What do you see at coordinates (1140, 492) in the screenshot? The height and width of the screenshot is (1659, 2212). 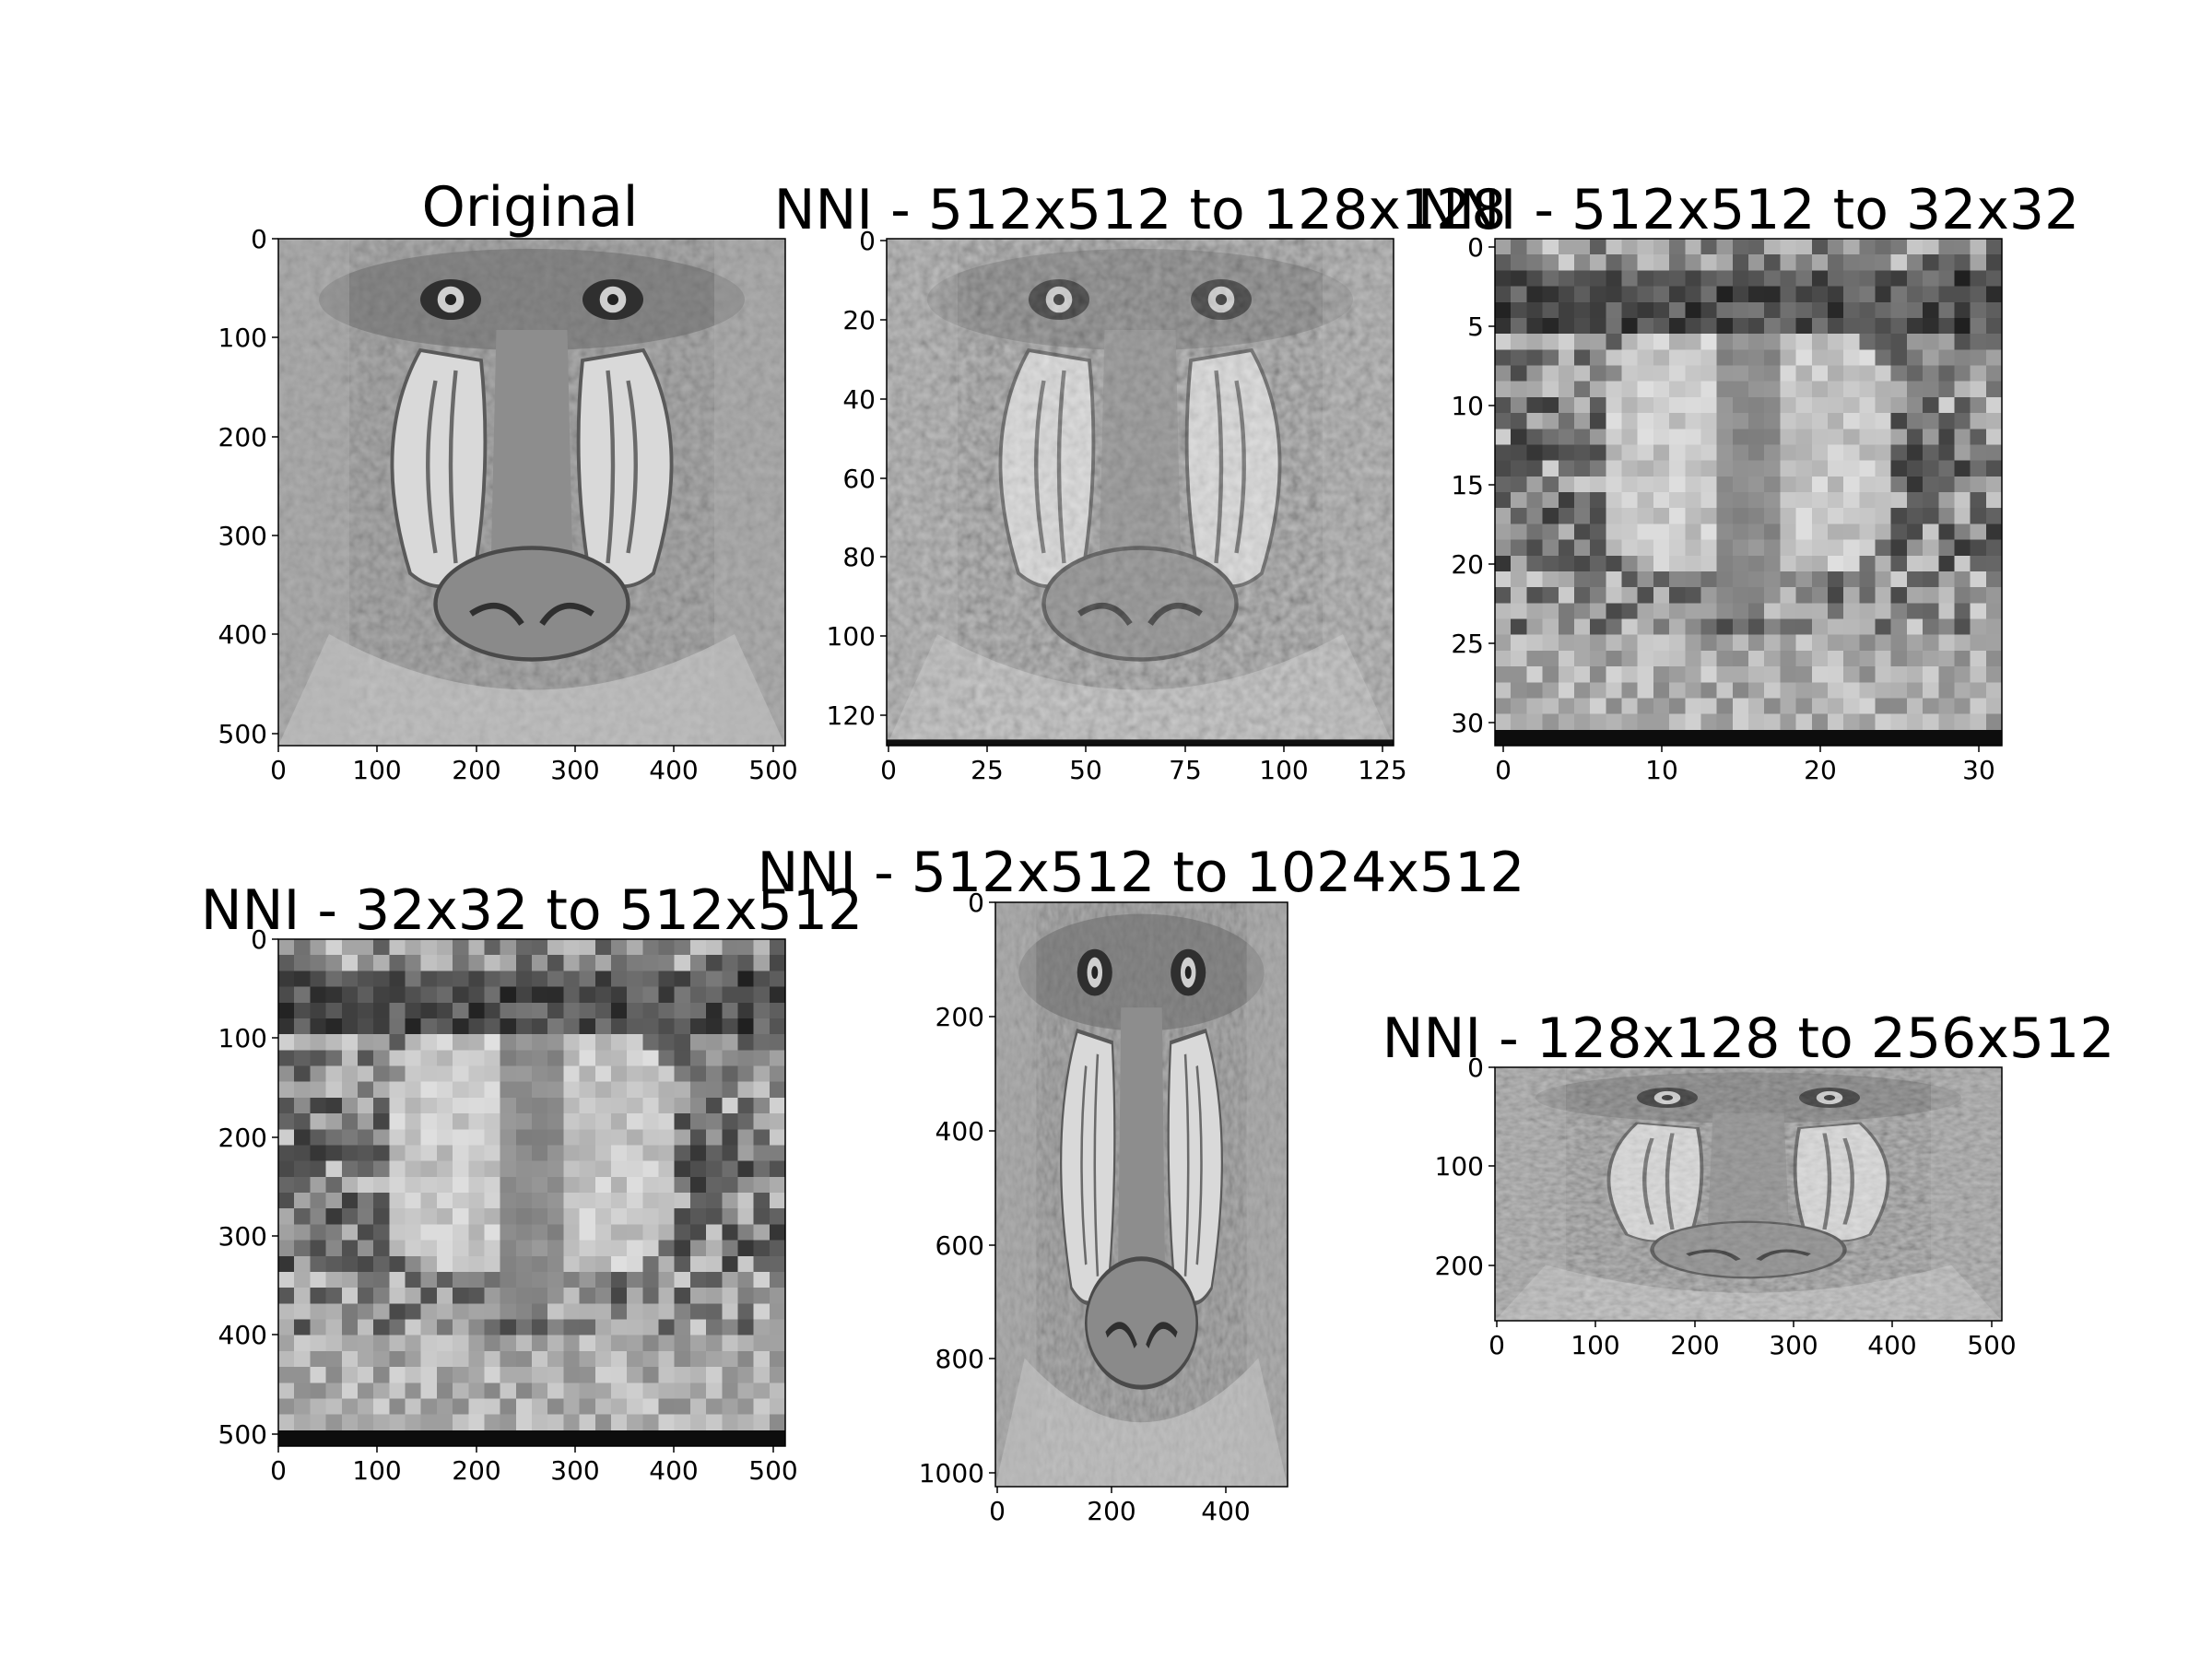 I see `mandrill-image` at bounding box center [1140, 492].